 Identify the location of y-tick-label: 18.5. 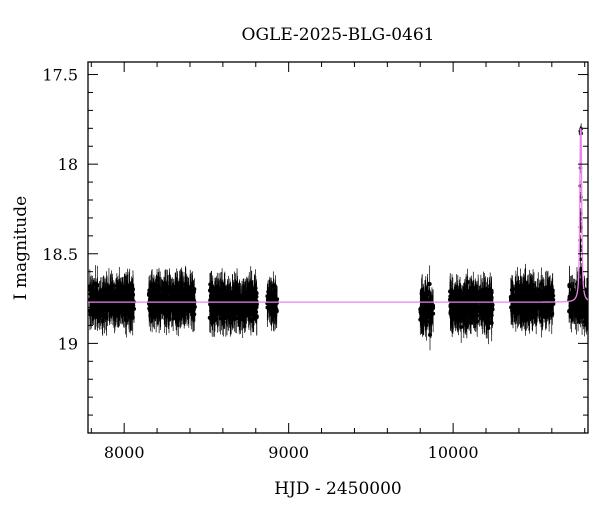
(60, 254).